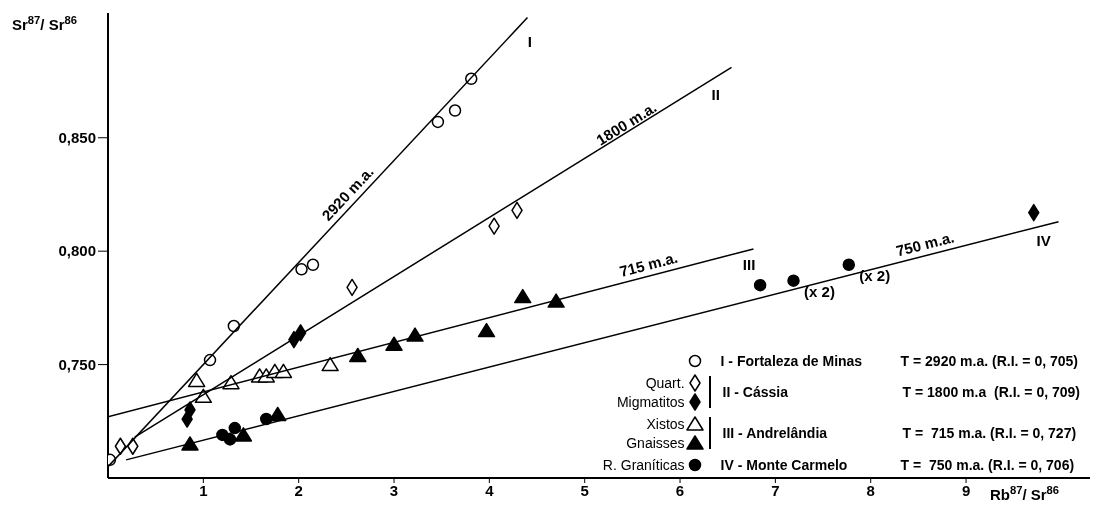  What do you see at coordinates (77, 251) in the screenshot?
I see `y-tick-label: 0,800` at bounding box center [77, 251].